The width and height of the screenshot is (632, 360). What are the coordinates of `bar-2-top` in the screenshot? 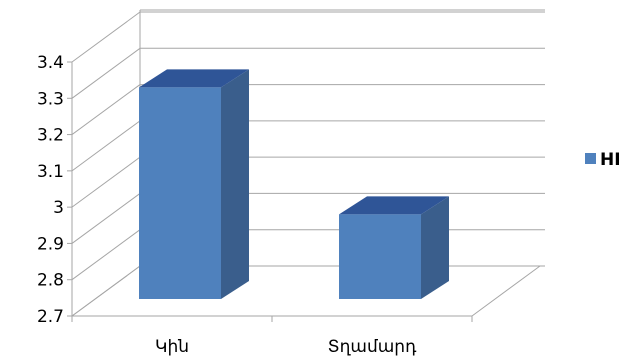 It's located at (394, 205).